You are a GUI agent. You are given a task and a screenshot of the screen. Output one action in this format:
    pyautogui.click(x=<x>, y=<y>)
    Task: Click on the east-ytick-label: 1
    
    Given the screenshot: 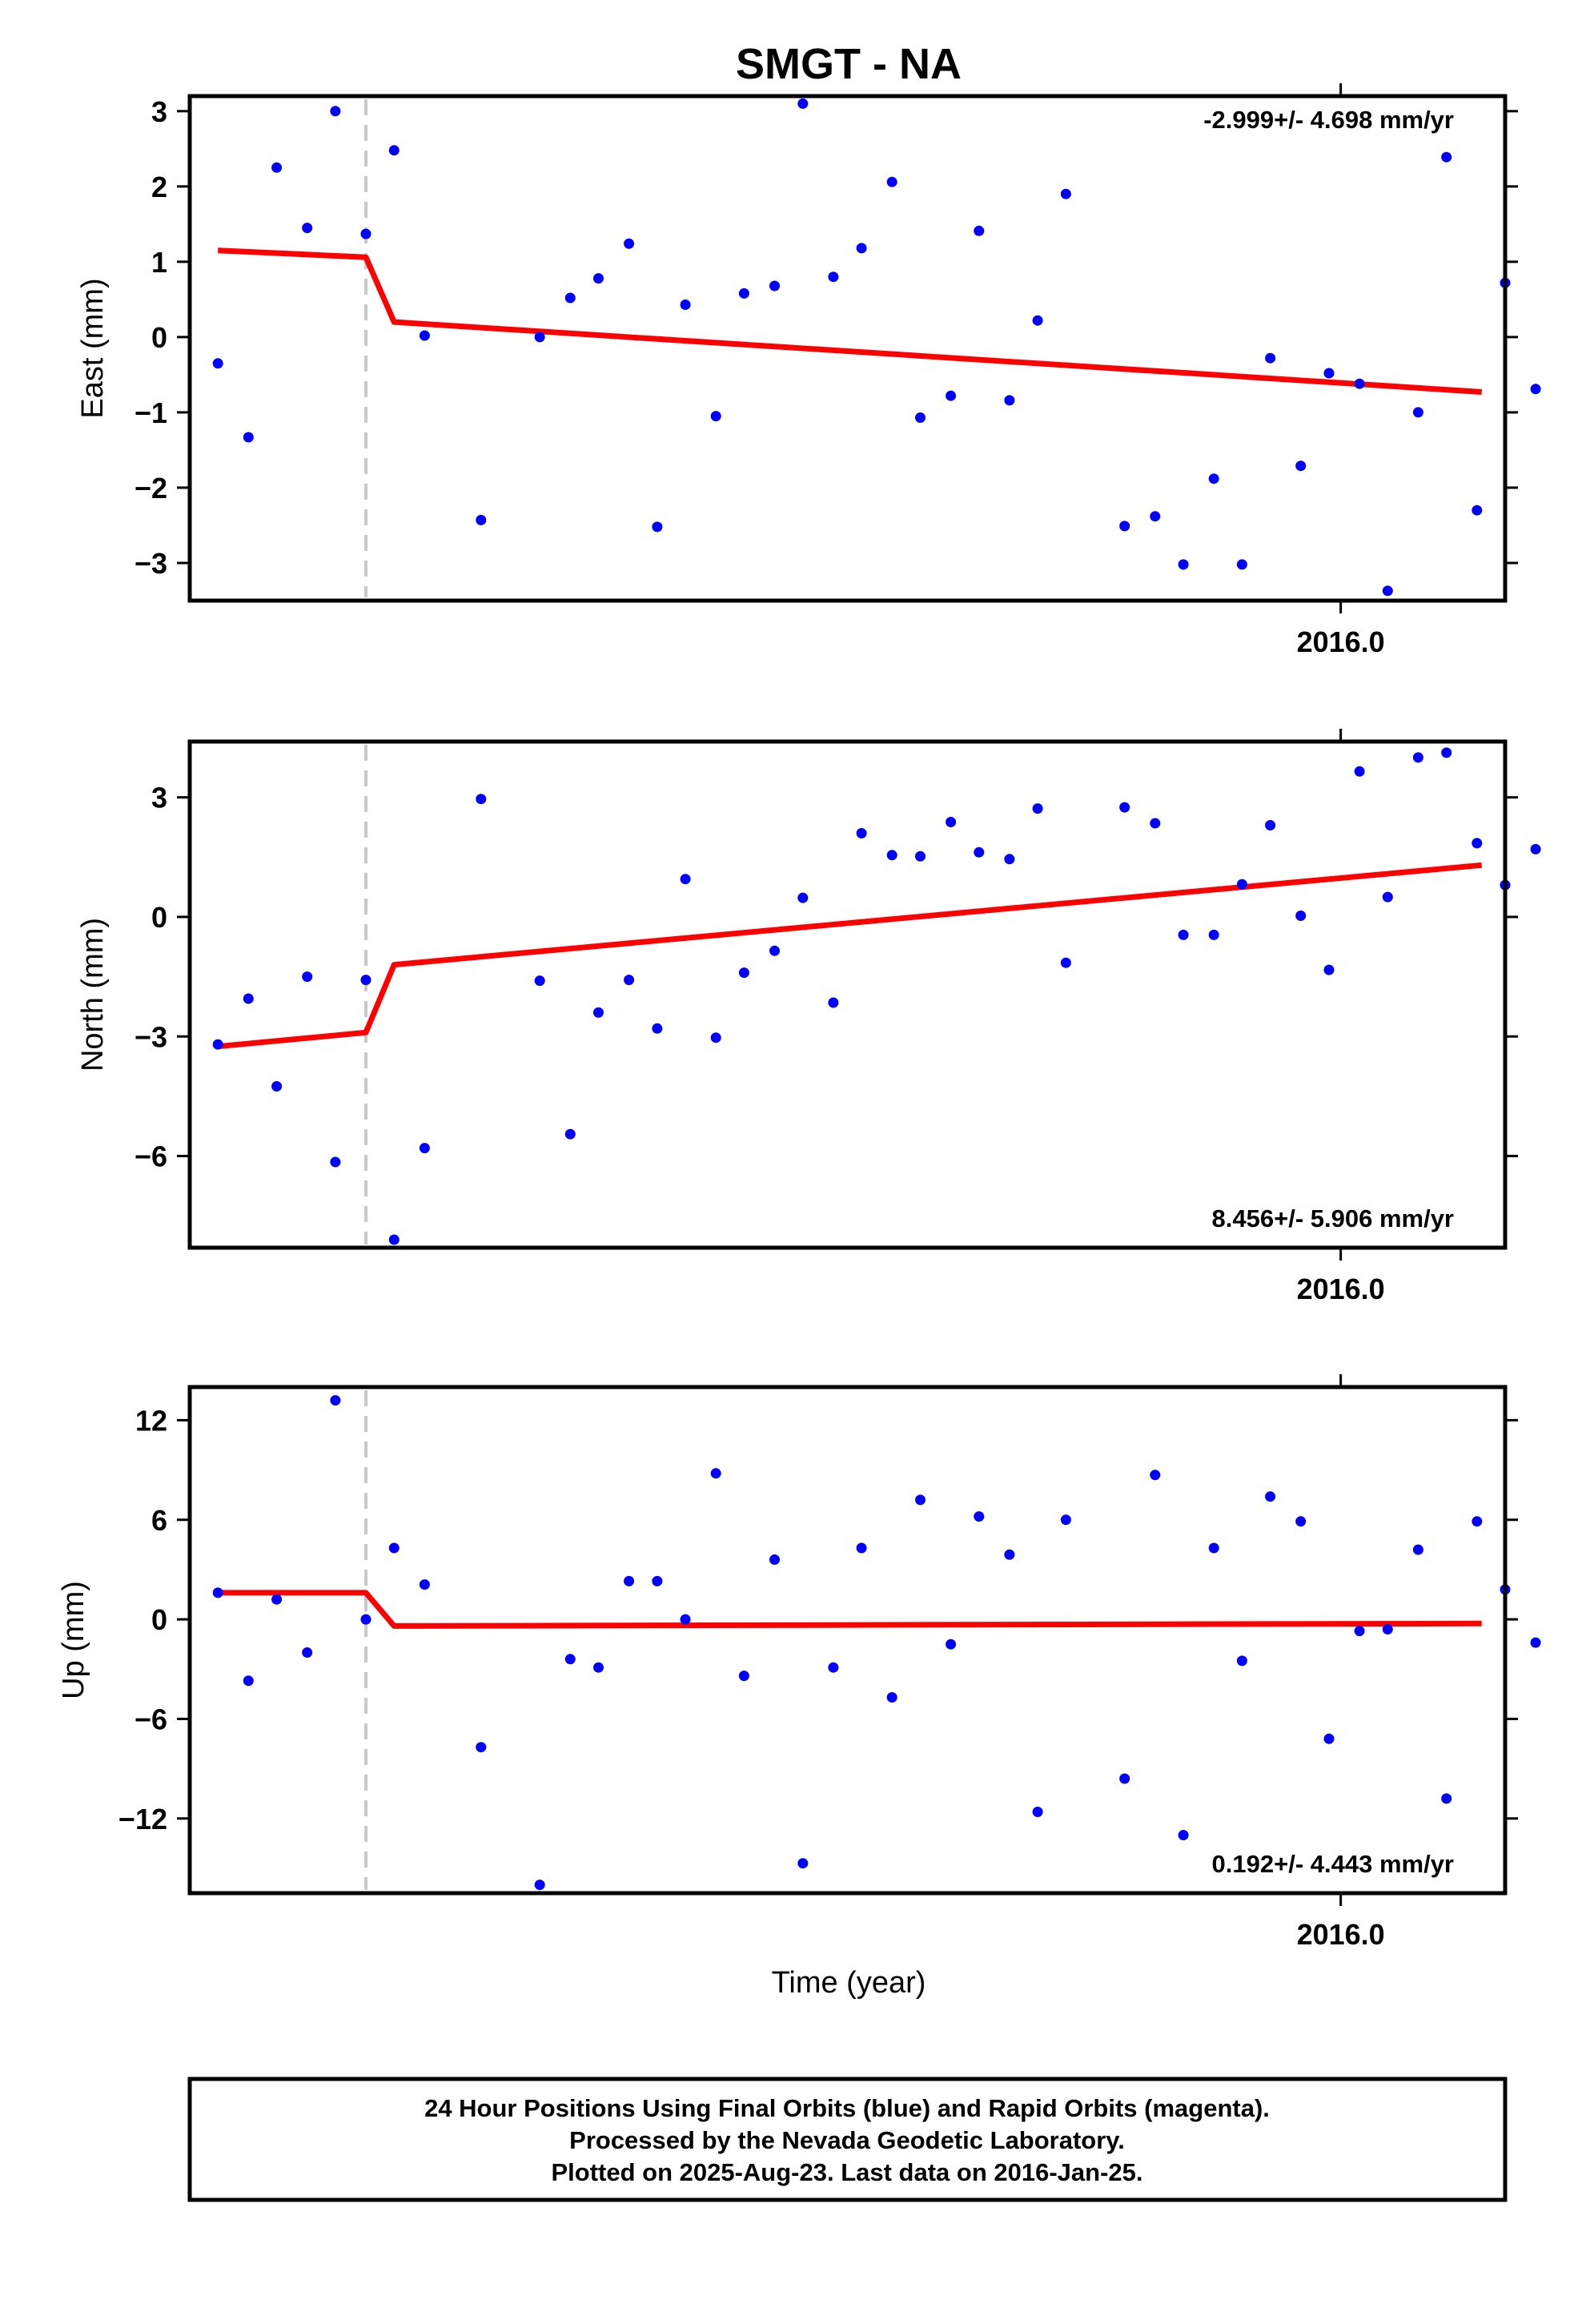 What is the action you would take?
    pyautogui.click(x=159, y=262)
    